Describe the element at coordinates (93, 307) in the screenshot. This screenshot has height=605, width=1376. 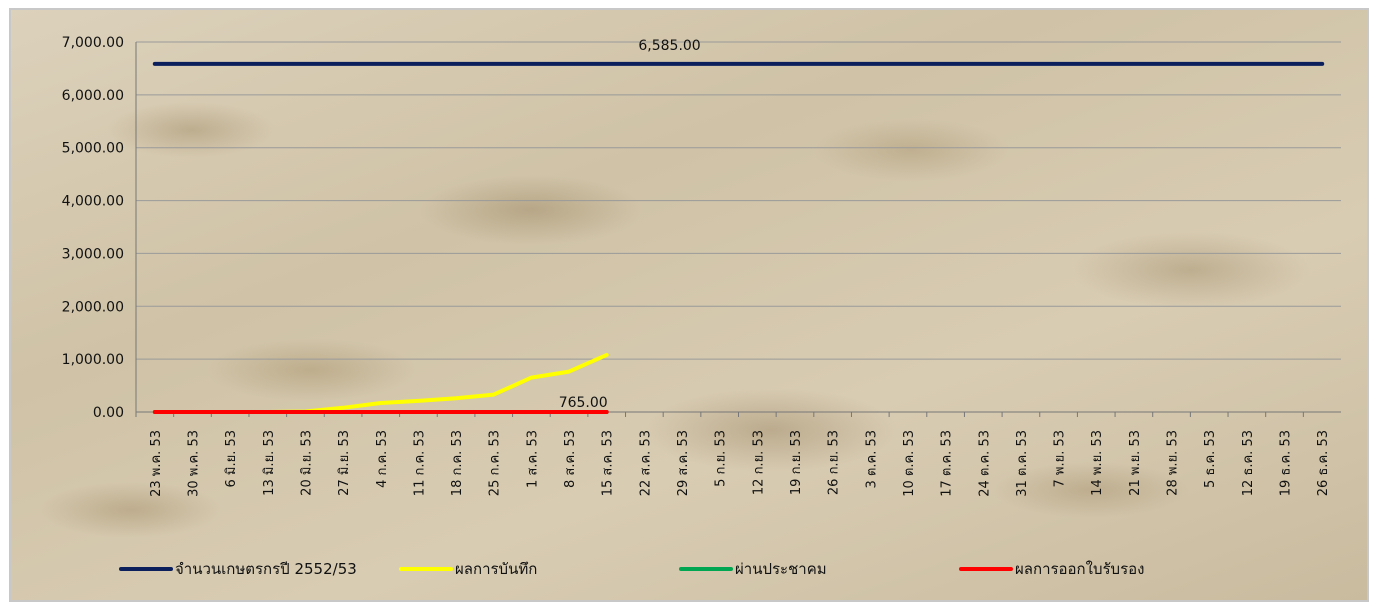
I see `y-tick-label: 2,000.00` at that location.